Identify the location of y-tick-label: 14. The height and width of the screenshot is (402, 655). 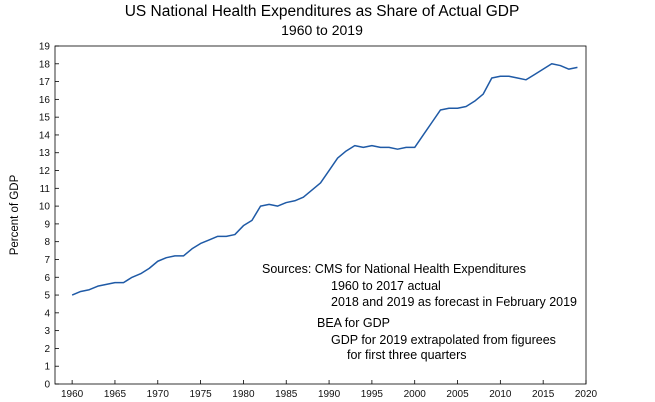
(45, 135).